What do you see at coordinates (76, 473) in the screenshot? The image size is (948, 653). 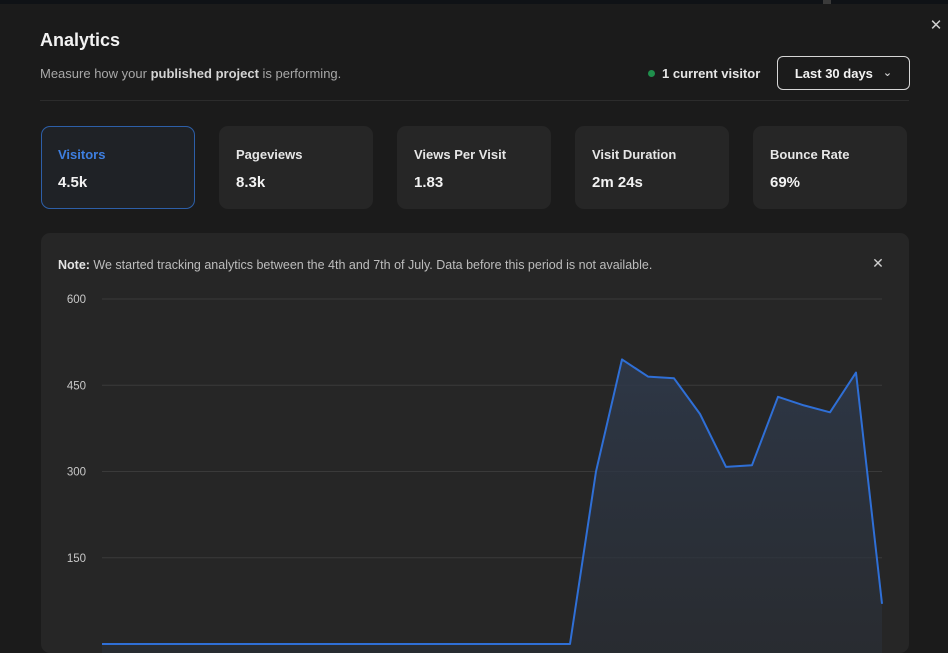 I see `y-tick-label: 300` at bounding box center [76, 473].